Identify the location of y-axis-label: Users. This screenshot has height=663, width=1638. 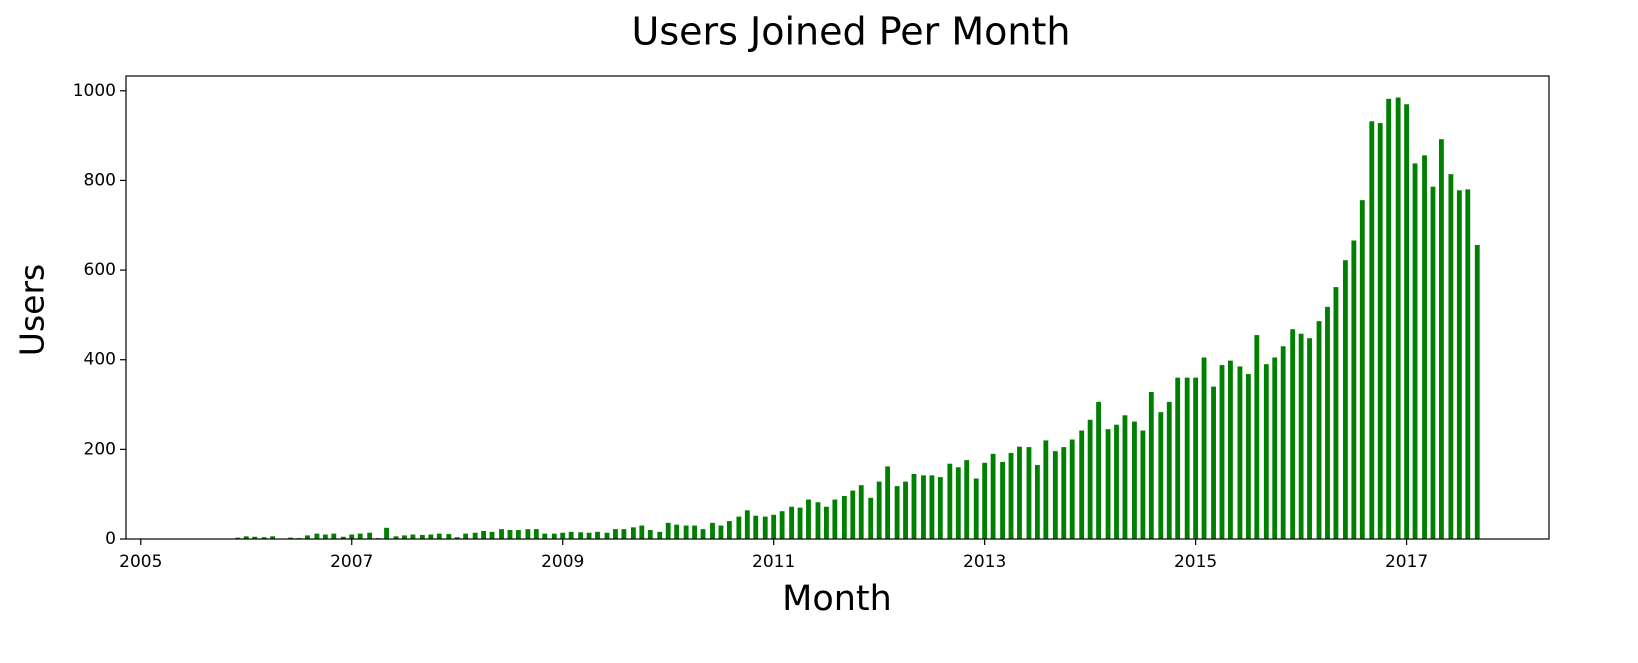
(32, 310).